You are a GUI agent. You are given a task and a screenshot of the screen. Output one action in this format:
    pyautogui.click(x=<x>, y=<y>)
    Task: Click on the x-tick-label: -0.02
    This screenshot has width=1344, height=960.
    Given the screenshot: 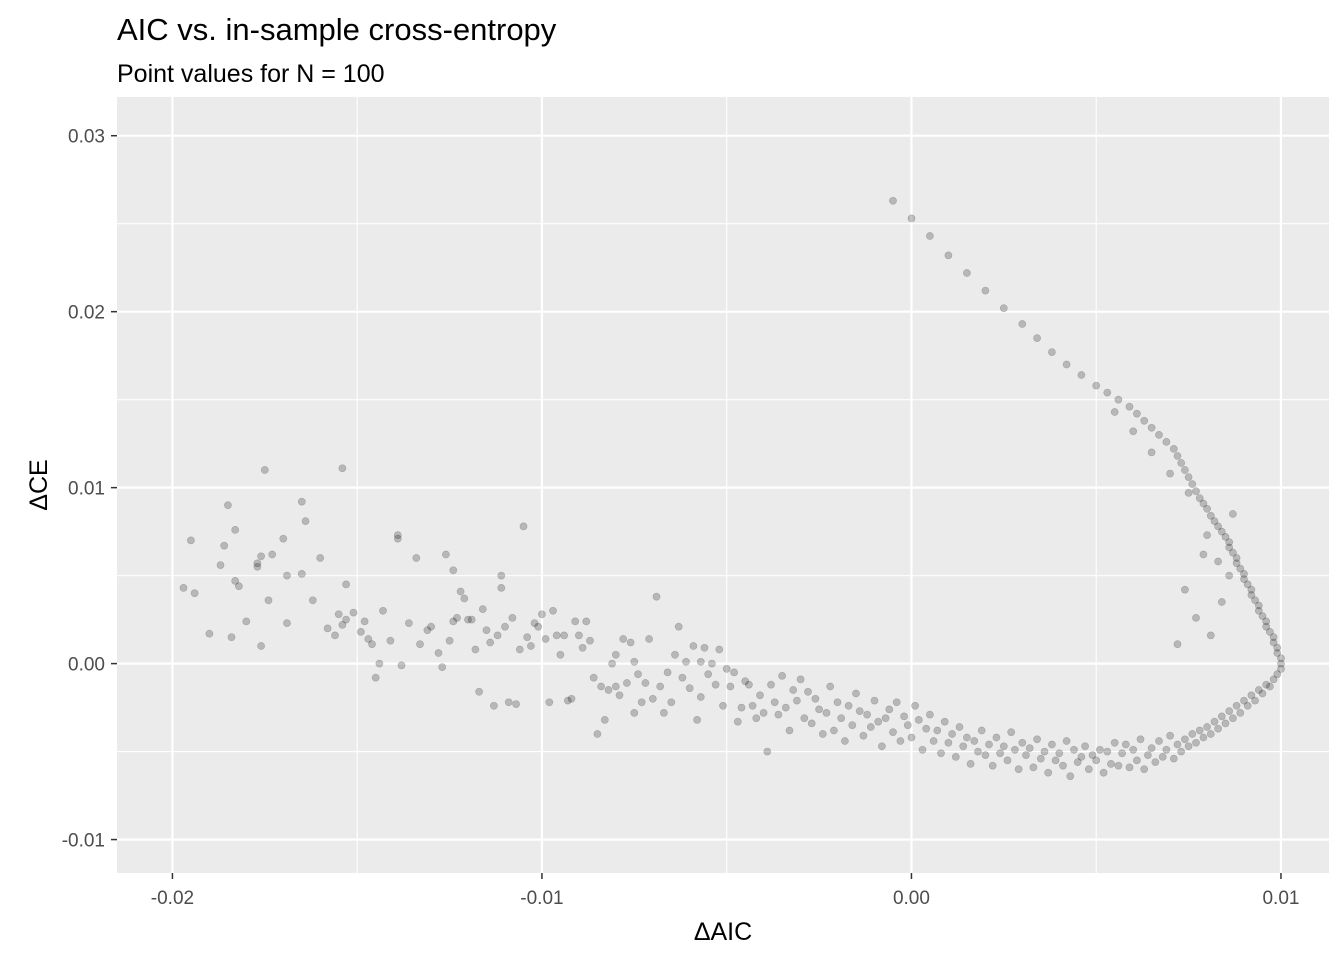 What is the action you would take?
    pyautogui.click(x=172, y=898)
    